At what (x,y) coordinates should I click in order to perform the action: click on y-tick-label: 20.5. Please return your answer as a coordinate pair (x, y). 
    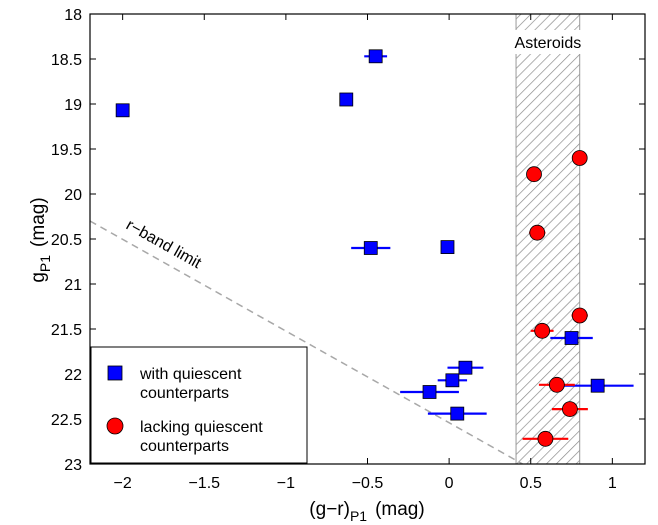
    Looking at the image, I should click on (66, 240).